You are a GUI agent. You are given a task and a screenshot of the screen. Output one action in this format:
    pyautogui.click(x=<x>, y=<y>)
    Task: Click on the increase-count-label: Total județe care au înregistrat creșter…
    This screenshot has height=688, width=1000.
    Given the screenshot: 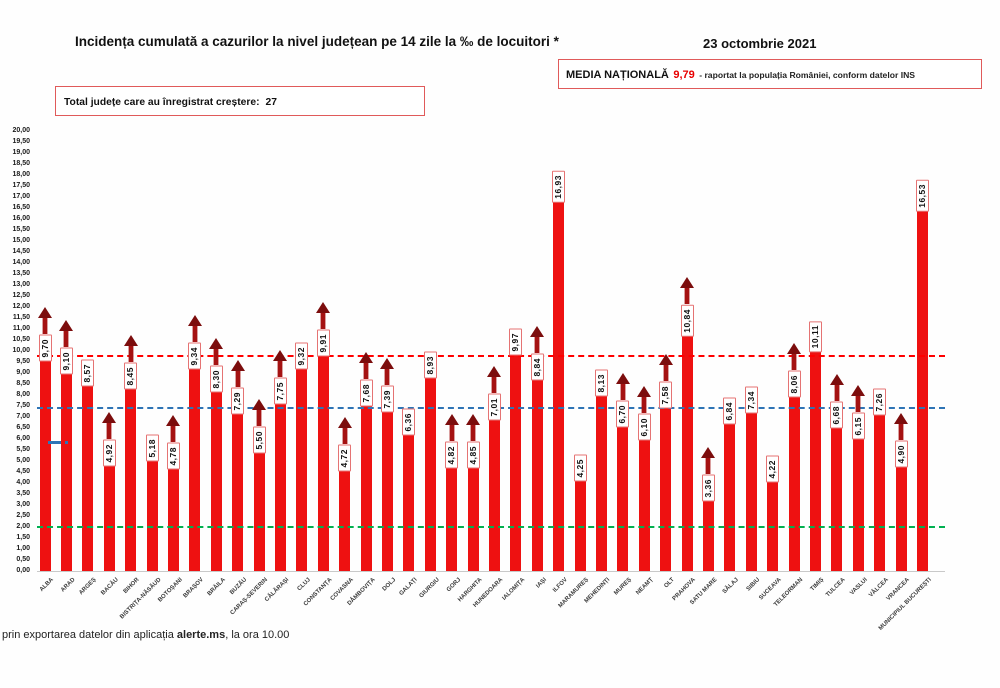 What is the action you would take?
    pyautogui.click(x=162, y=102)
    